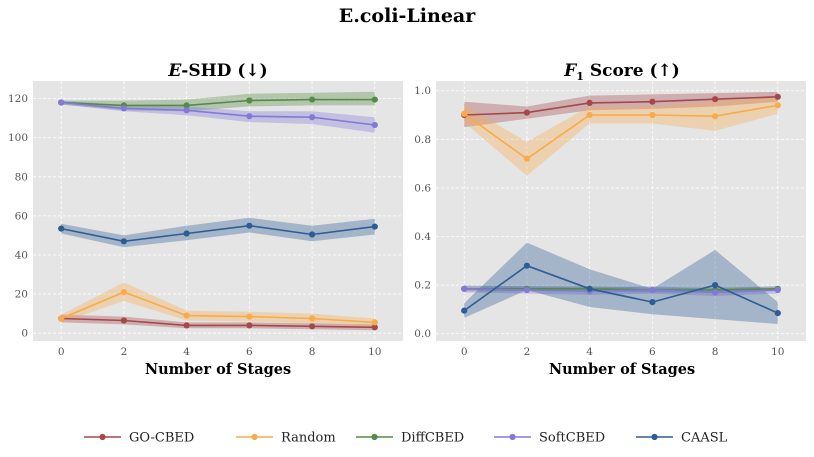 Image resolution: width=814 pixels, height=457 pixels. I want to click on line-caasl, so click(218, 233).